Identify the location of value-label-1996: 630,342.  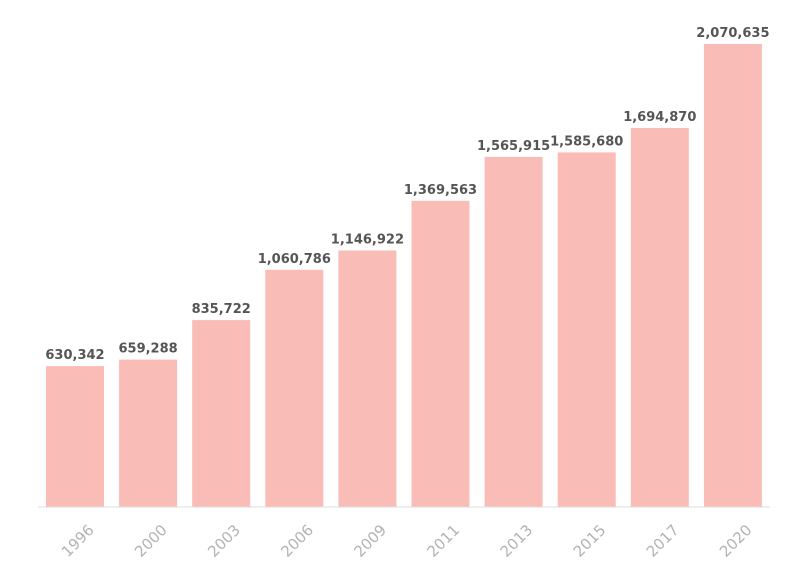
(74, 355).